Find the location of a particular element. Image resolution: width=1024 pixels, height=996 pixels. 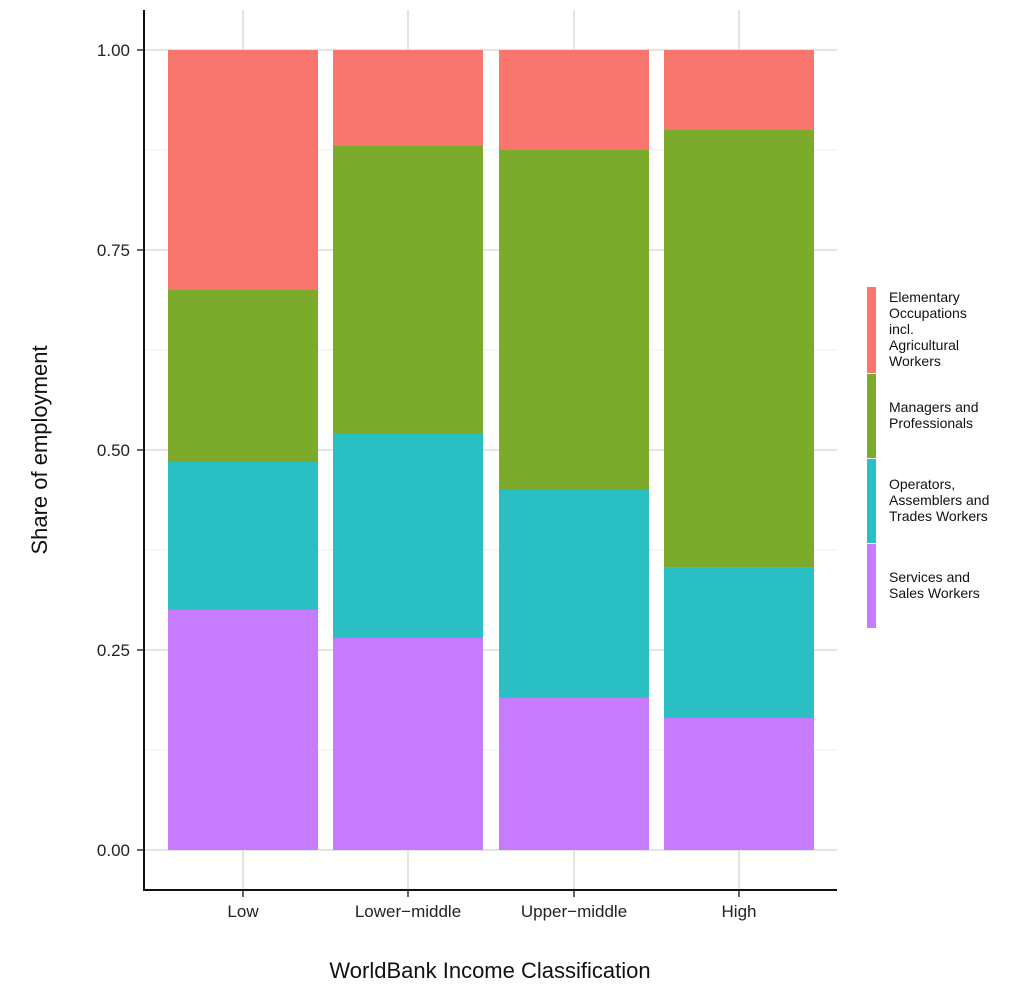

x-tick-label: High is located at coordinates (739, 911).